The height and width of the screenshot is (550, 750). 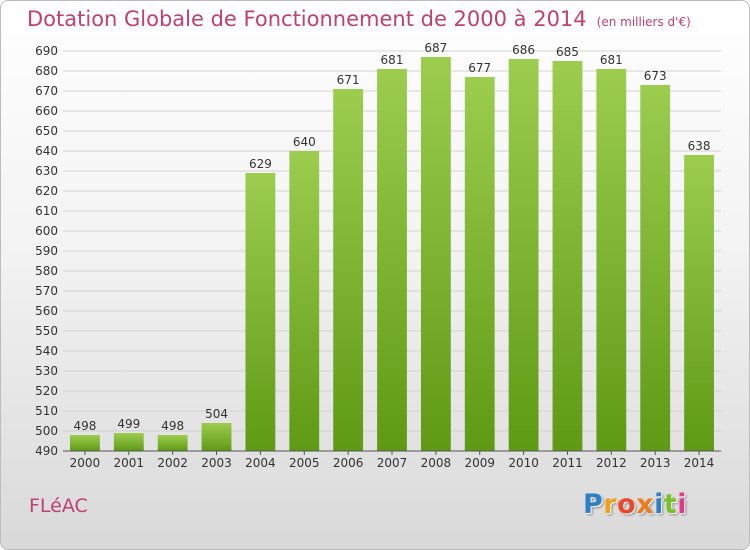 What do you see at coordinates (523, 463) in the screenshot?
I see `x-tick-label: 2010` at bounding box center [523, 463].